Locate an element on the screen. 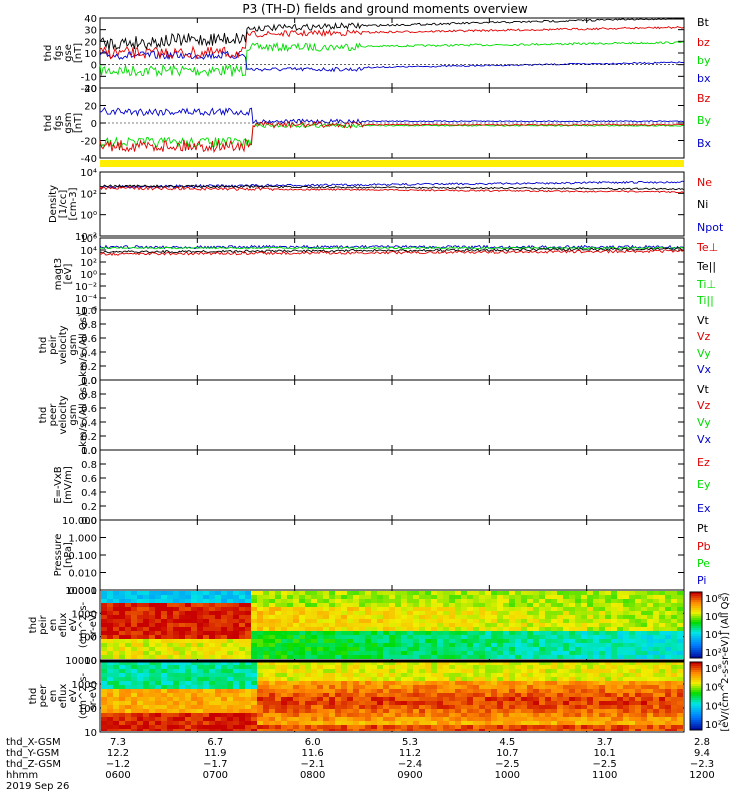  pressure-ytick-label: 0.001 is located at coordinates (82, 591).